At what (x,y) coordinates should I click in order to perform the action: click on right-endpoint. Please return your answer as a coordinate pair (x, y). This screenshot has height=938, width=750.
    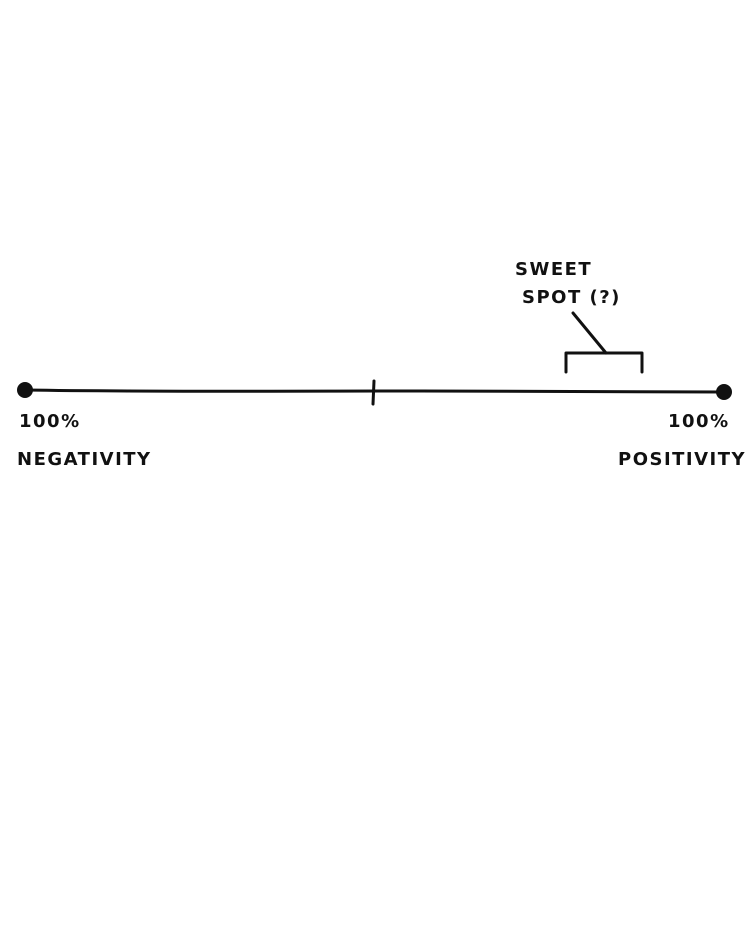
    Looking at the image, I should click on (724, 392).